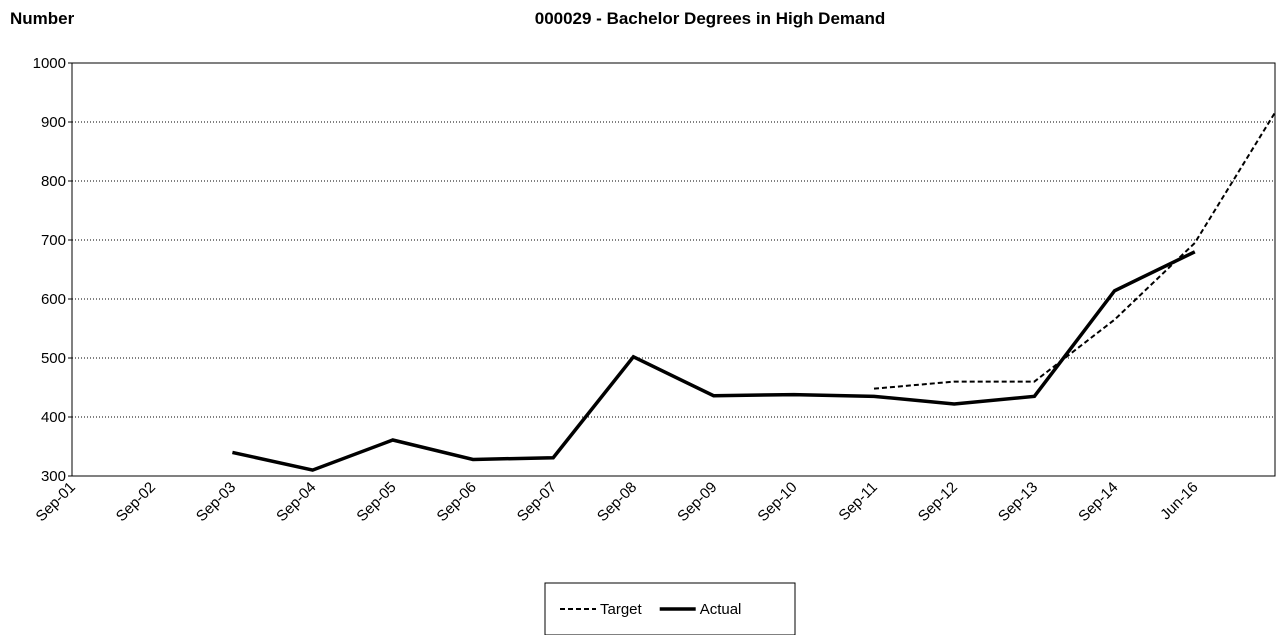 Image resolution: width=1278 pixels, height=635 pixels. I want to click on y-tick-label: 700, so click(53, 240).